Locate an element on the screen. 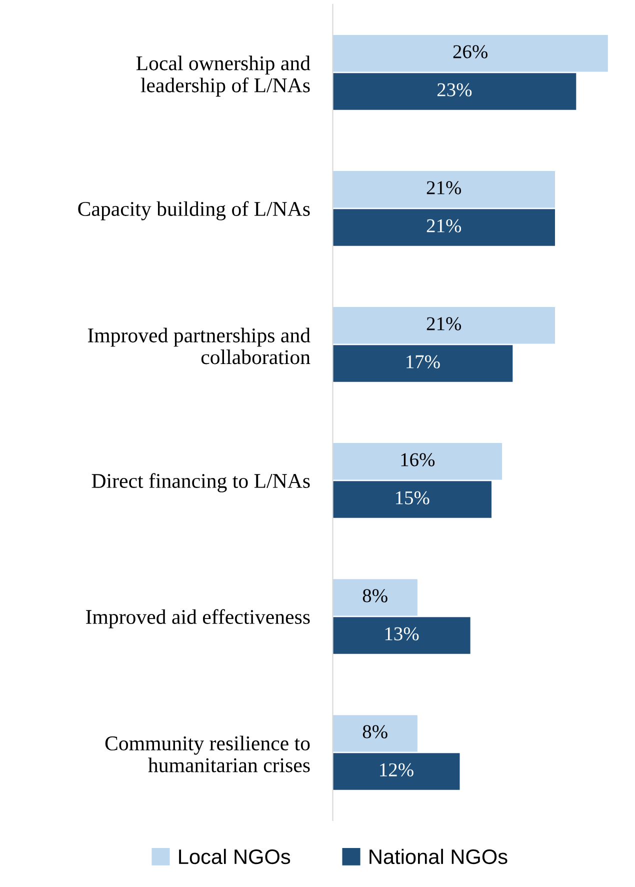  data-label: 13% is located at coordinates (402, 633).